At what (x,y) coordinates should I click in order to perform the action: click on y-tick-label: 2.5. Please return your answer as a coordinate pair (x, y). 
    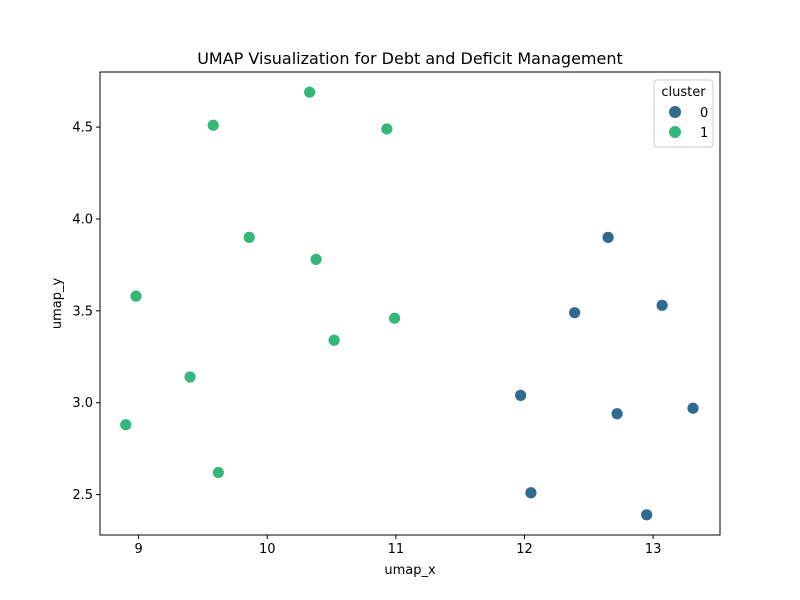
    Looking at the image, I should click on (82, 495).